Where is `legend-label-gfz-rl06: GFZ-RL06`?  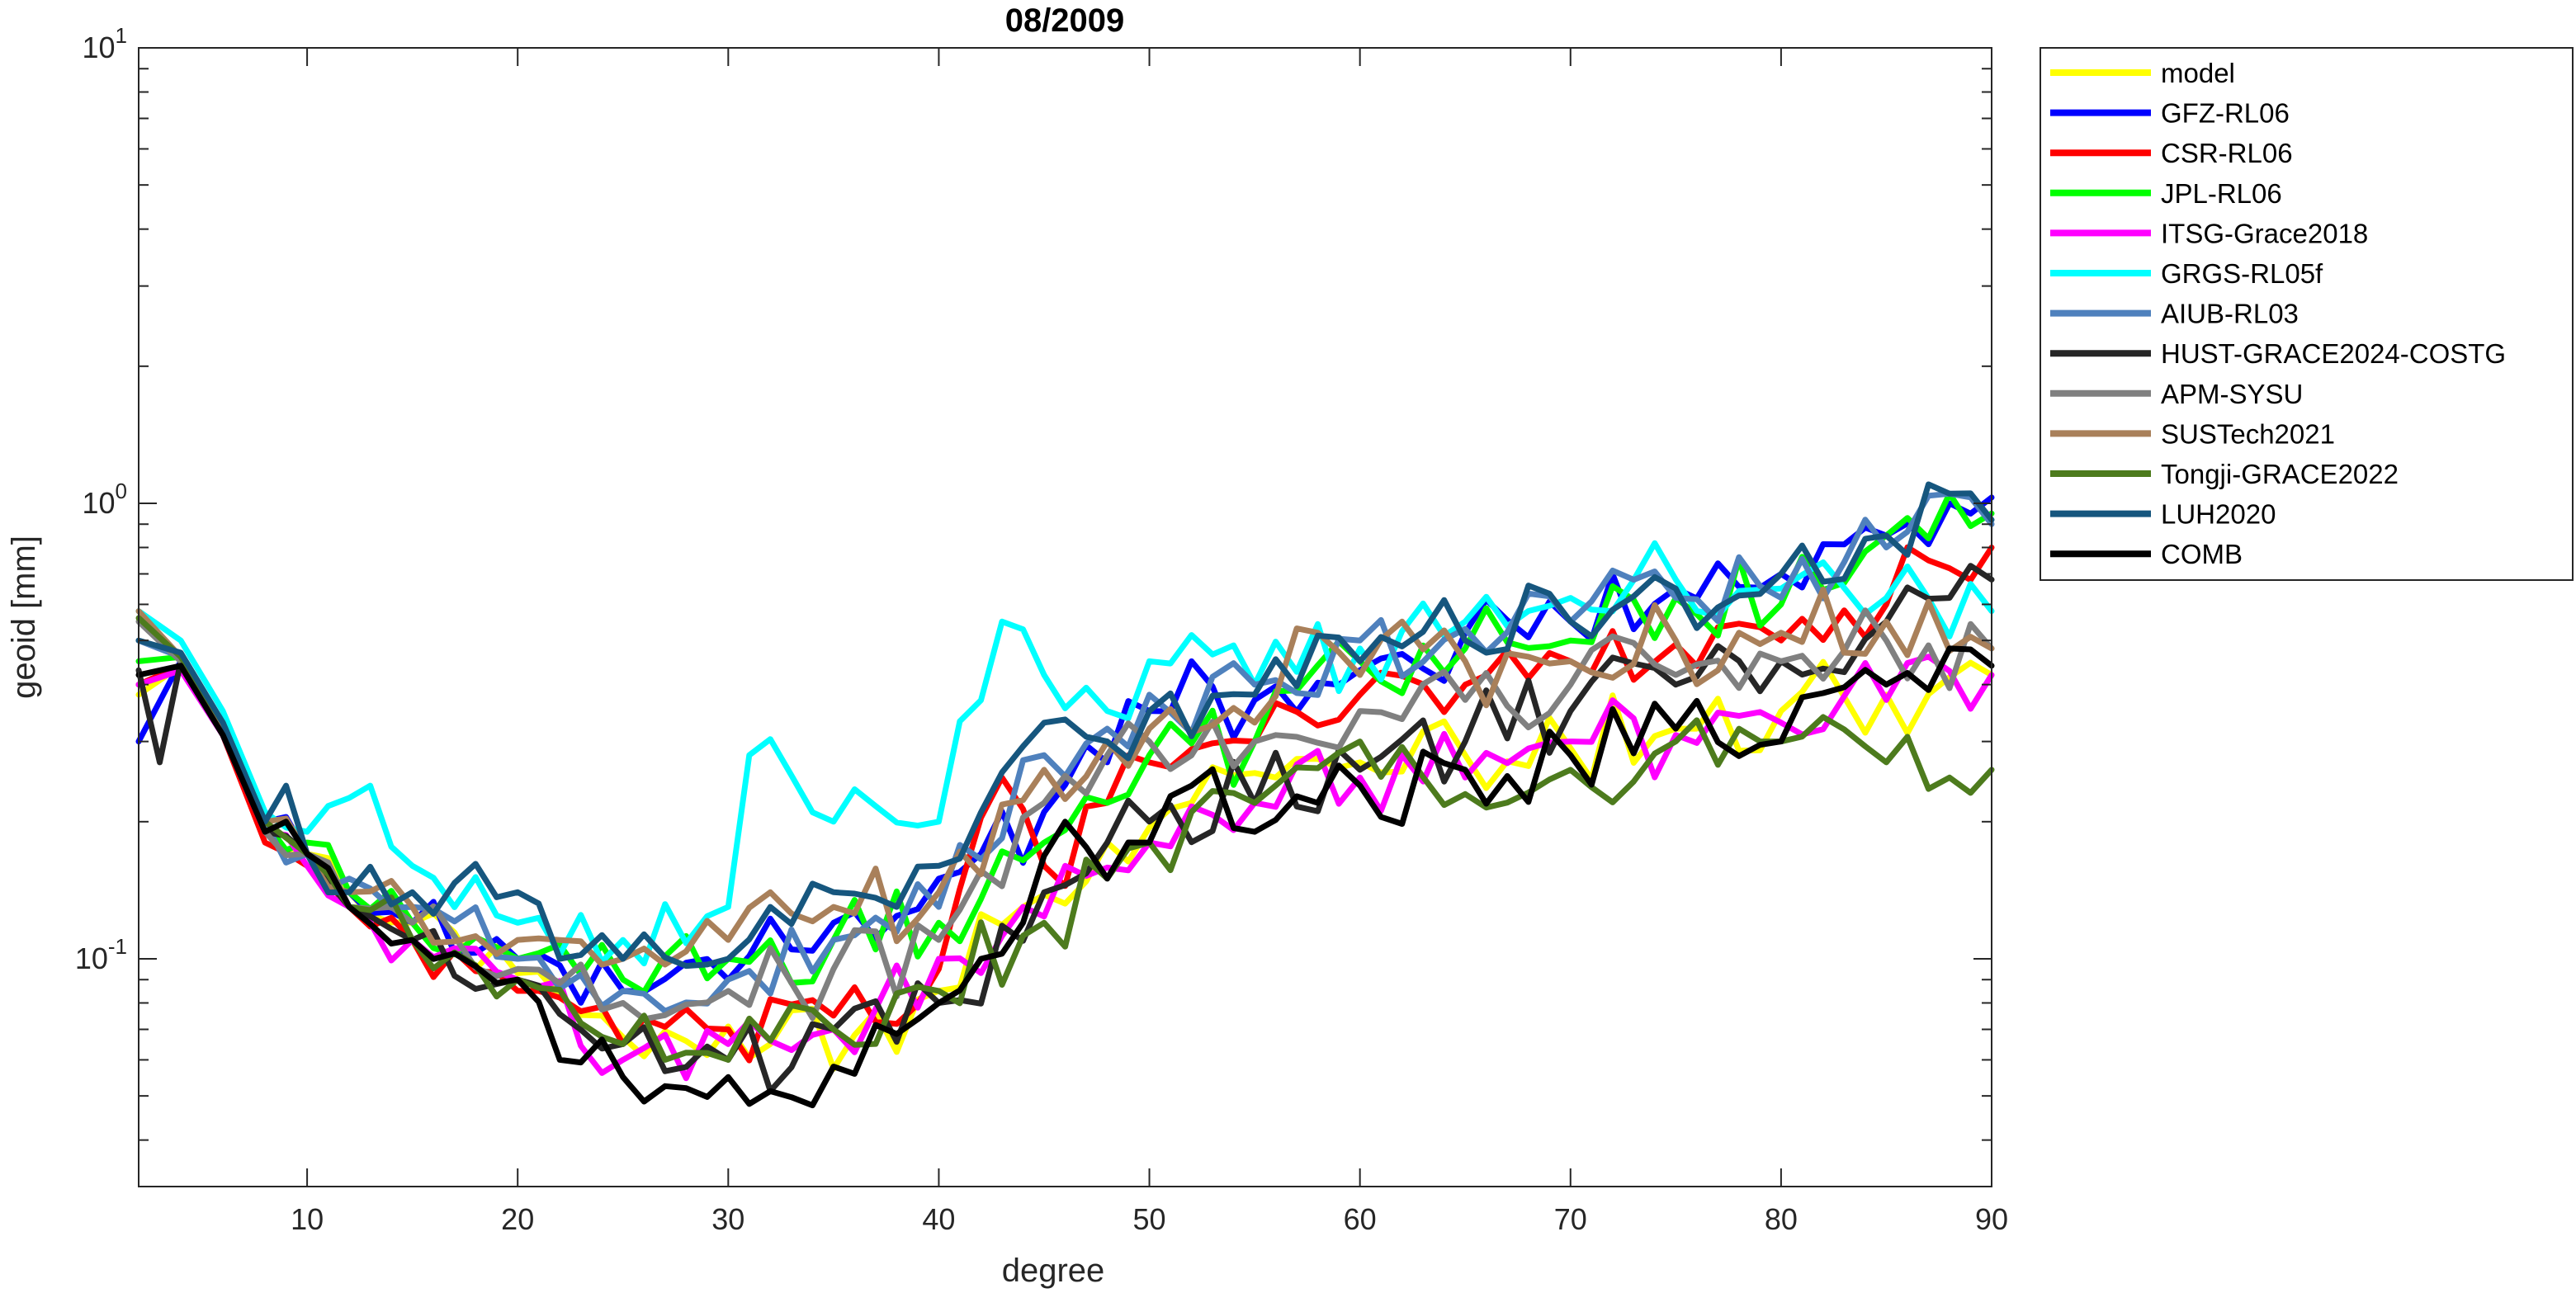
legend-label-gfz-rl06: GFZ-RL06 is located at coordinates (2225, 113).